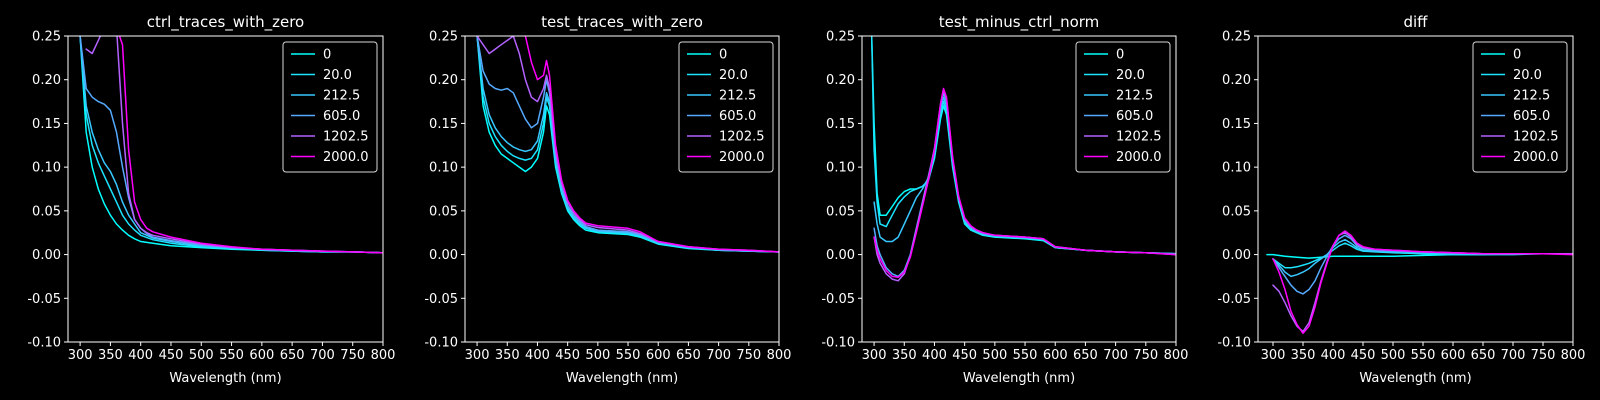  What do you see at coordinates (688, 355) in the screenshot?
I see `x-tick-label: 650` at bounding box center [688, 355].